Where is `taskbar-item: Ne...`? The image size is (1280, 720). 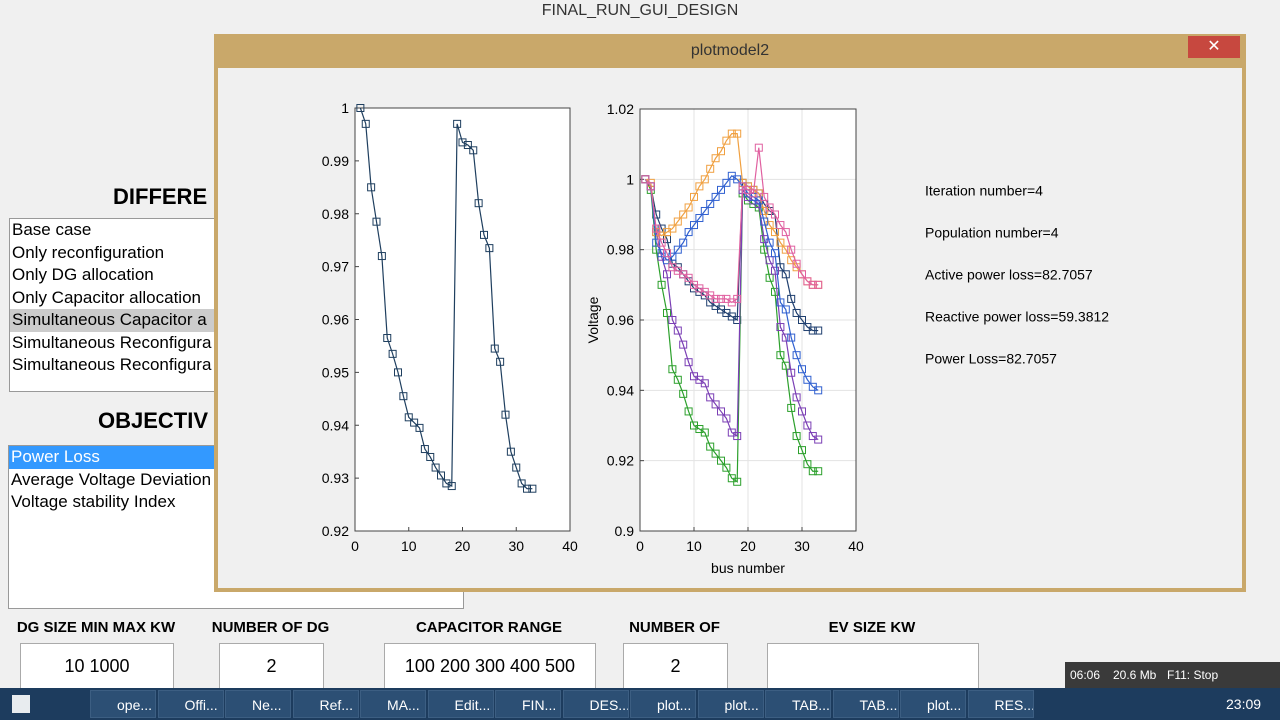
taskbar-item: Ne... is located at coordinates (258, 704).